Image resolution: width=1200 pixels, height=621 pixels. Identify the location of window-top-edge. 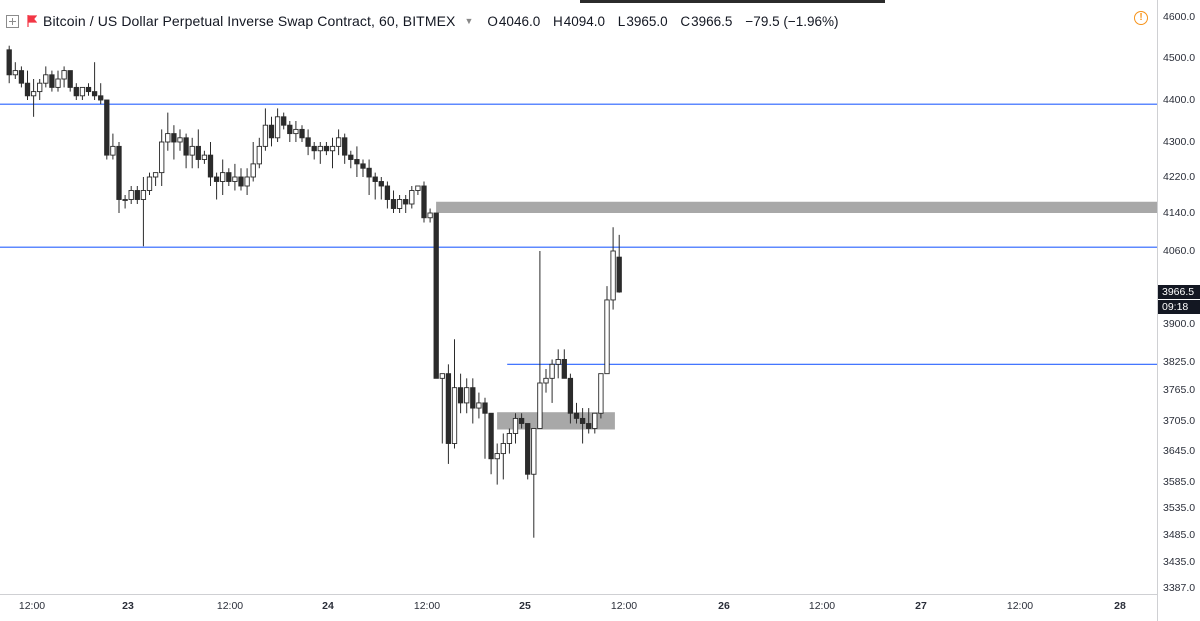
(732, 1).